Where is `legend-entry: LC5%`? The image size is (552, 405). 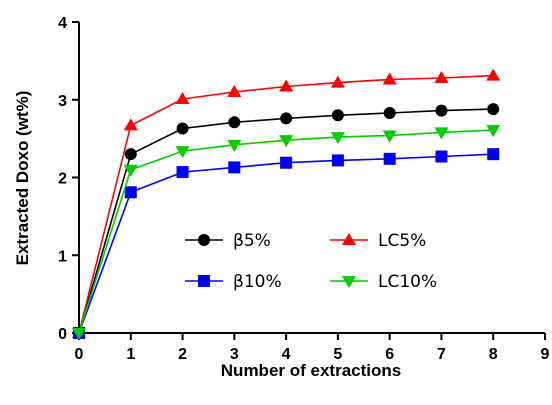
legend-entry: LC5% is located at coordinates (378, 241).